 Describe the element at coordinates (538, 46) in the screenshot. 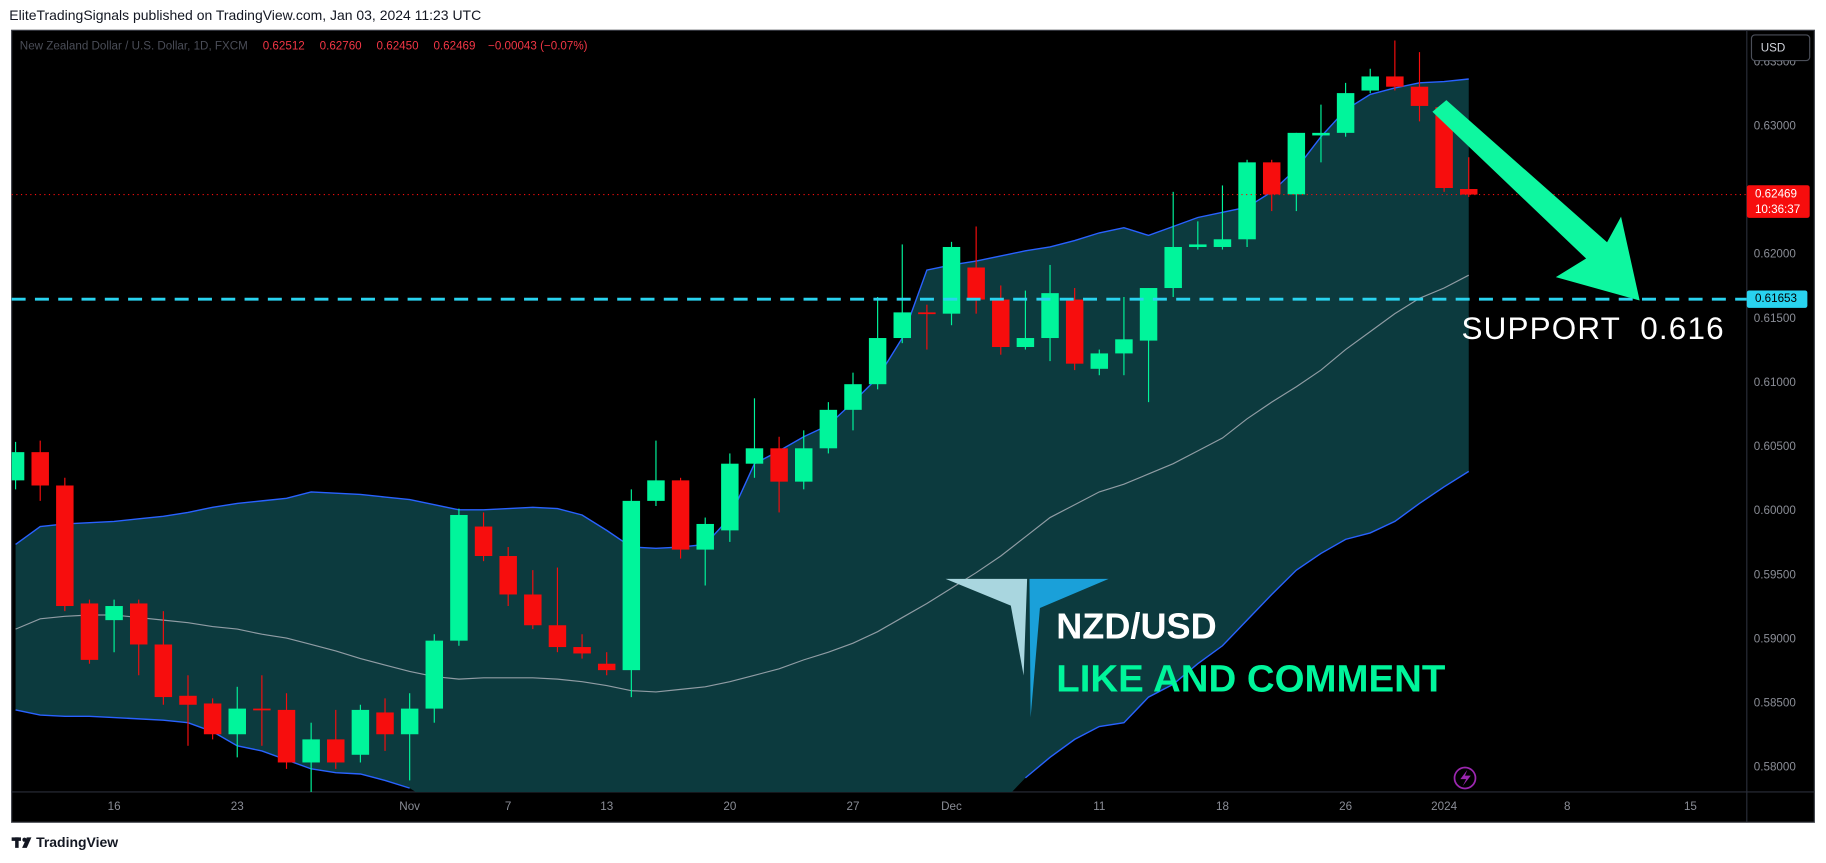

I see `legend-change: −0.00043 (−0.07%)` at that location.